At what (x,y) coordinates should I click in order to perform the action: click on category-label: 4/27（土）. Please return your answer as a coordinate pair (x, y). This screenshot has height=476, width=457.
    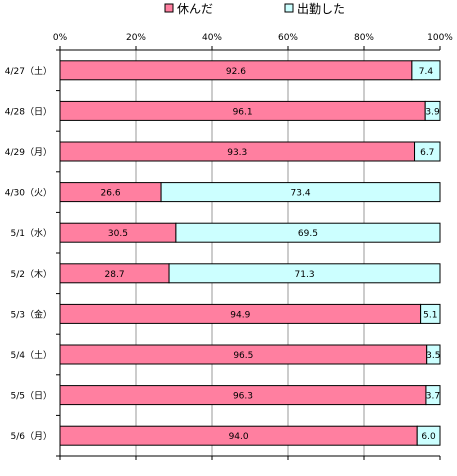
    Looking at the image, I should click on (28, 71).